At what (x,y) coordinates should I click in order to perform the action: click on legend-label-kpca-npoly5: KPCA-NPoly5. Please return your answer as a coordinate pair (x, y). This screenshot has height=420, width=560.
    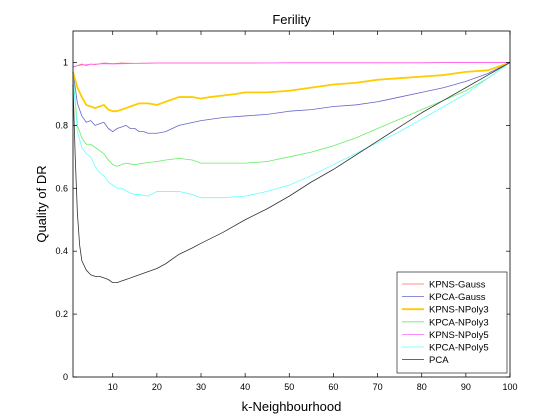
    Looking at the image, I should click on (459, 348).